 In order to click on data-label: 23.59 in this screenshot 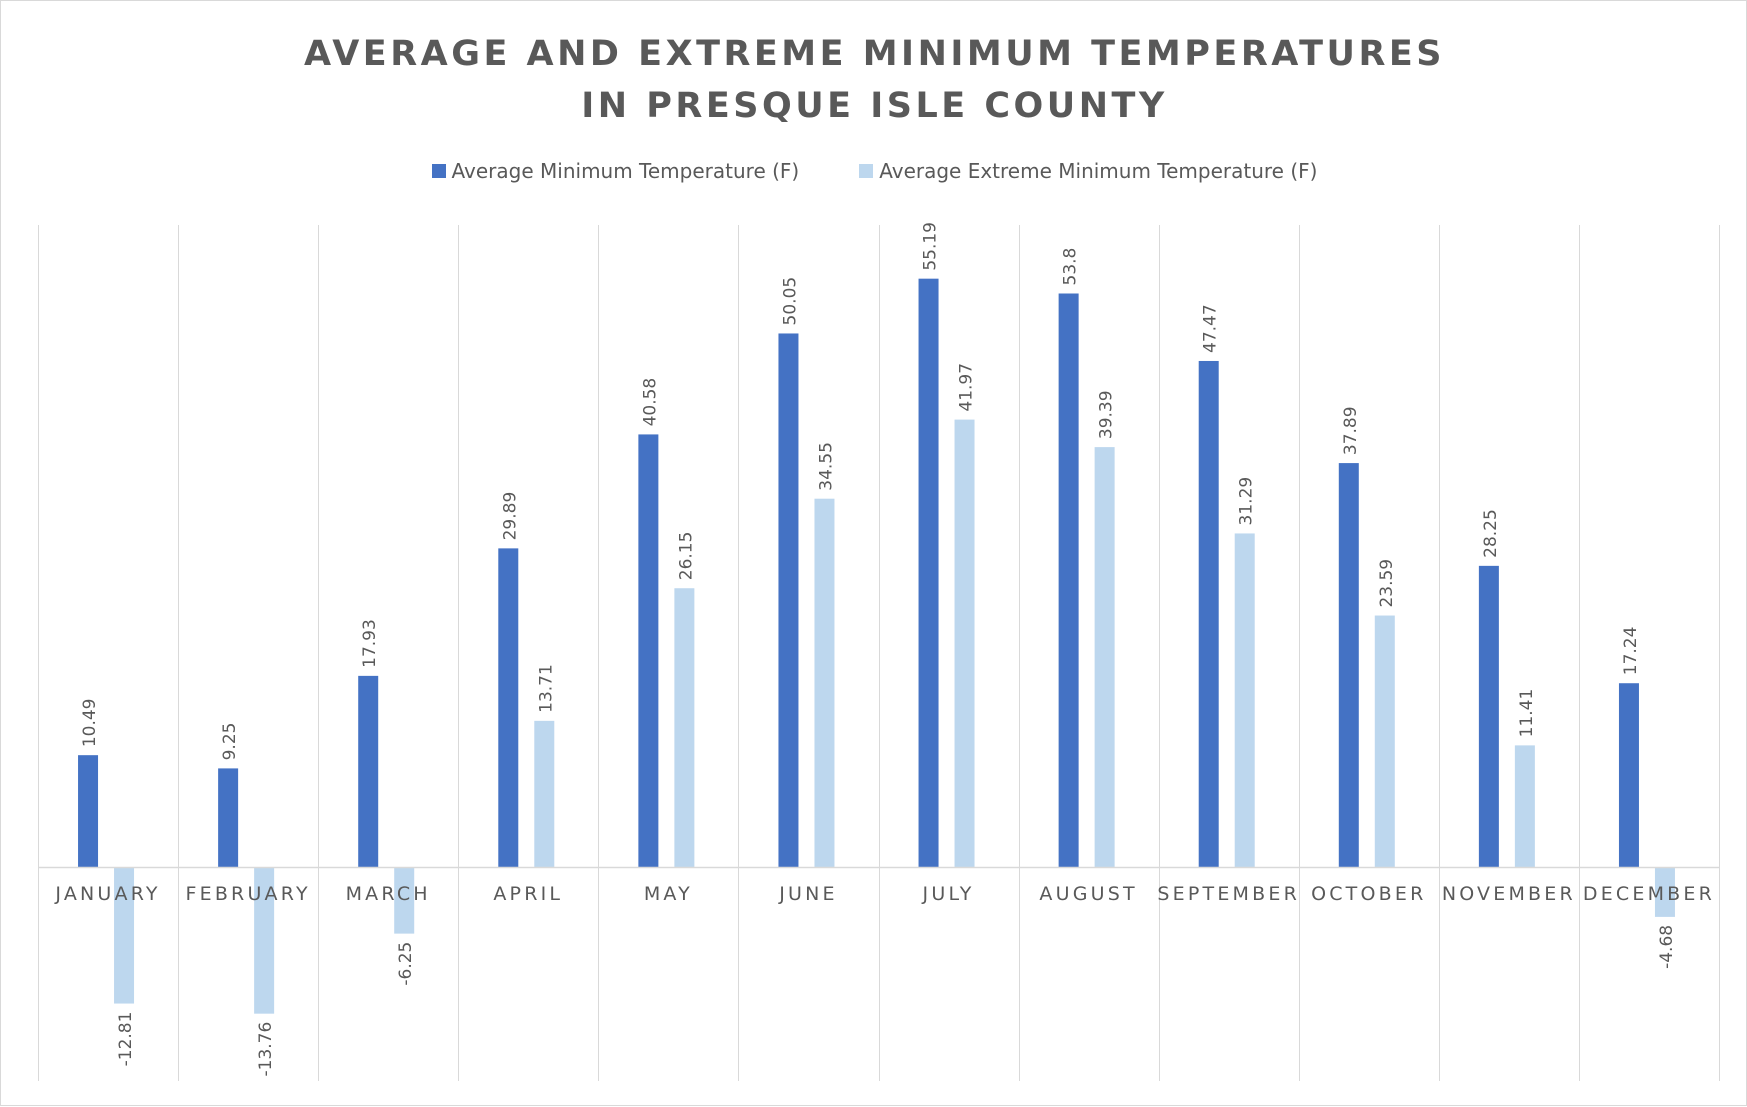, I will do `click(1387, 583)`.